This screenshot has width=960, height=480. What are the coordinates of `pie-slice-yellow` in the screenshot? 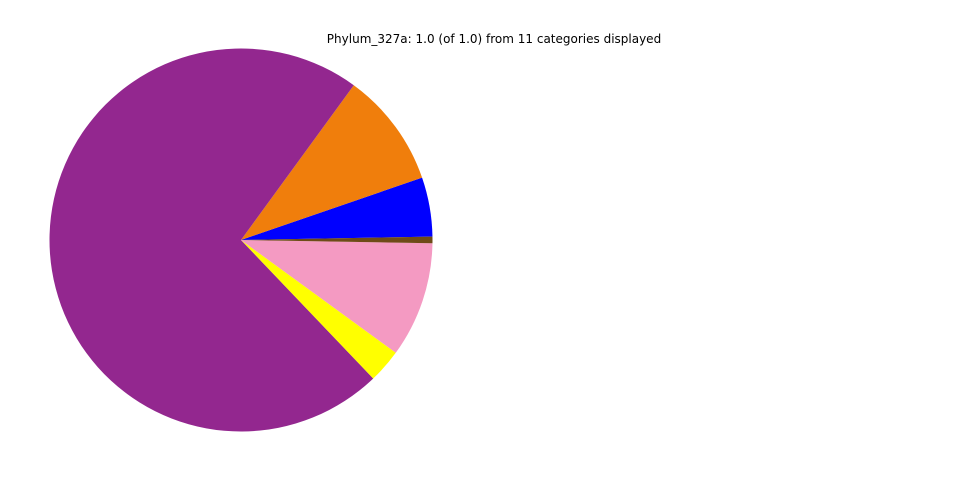 It's located at (318, 309).